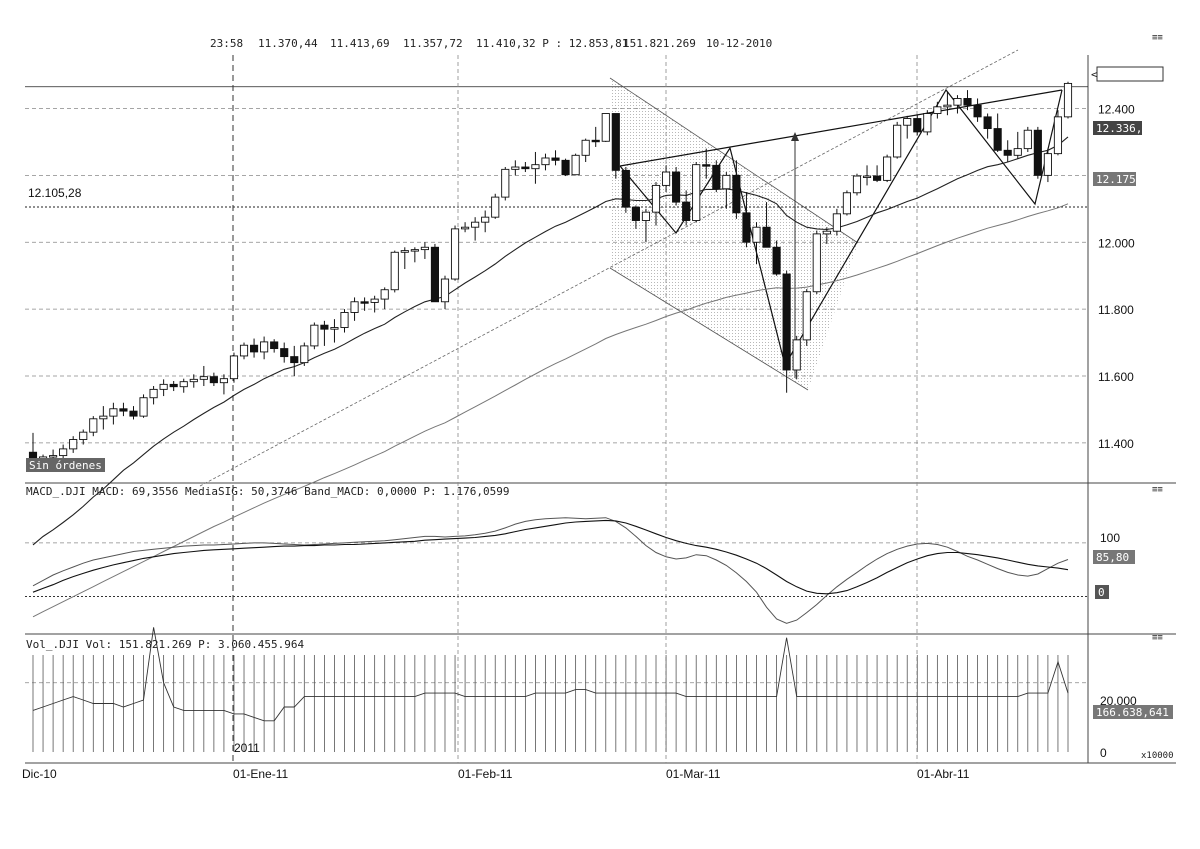  What do you see at coordinates (943, 774) in the screenshot?
I see `x-tick-abr: 01-Abr-11` at bounding box center [943, 774].